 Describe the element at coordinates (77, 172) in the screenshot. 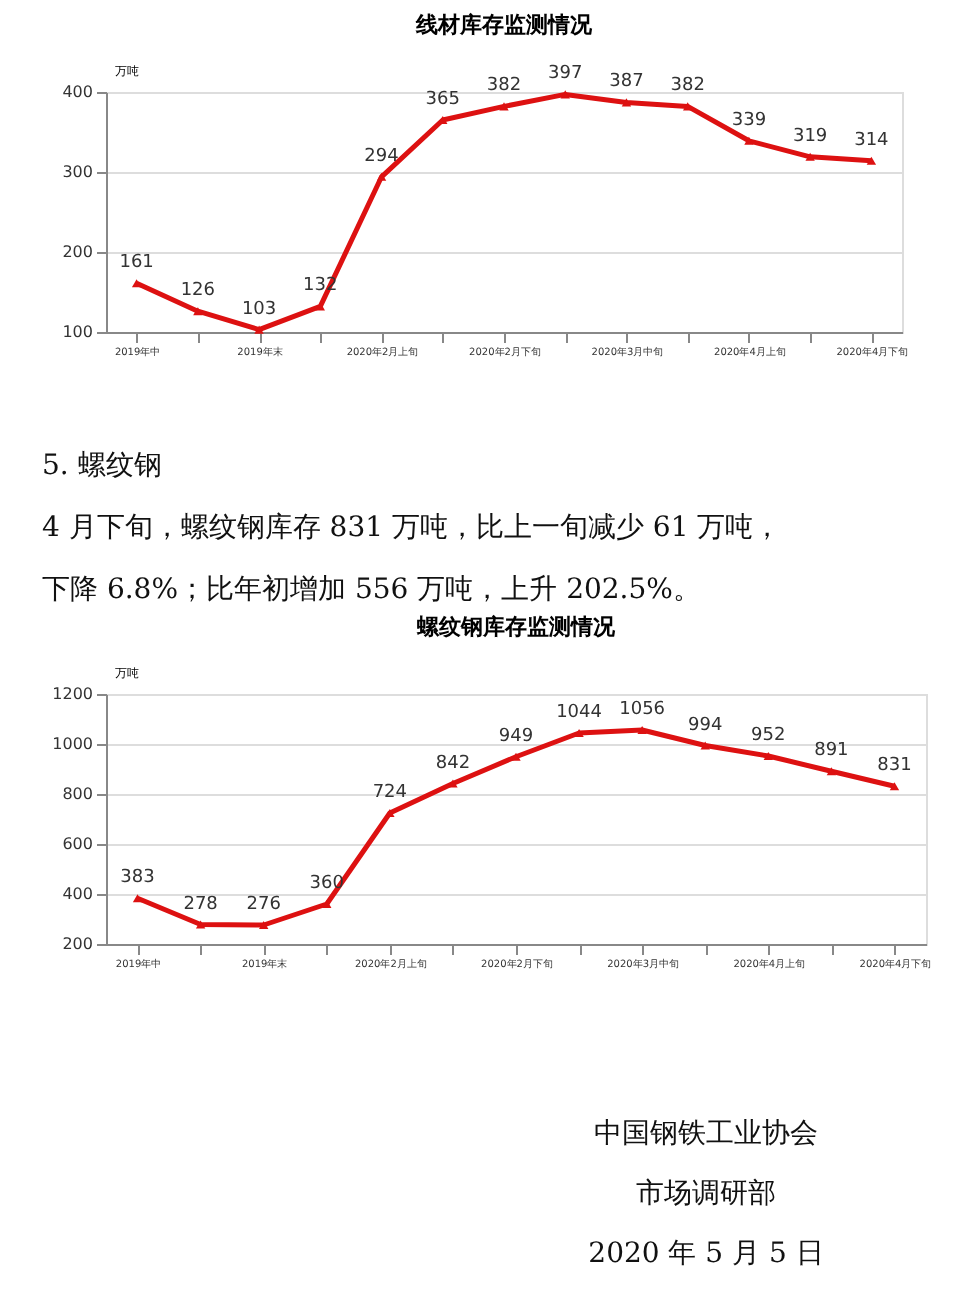

I see `y-tick-label: 300` at that location.